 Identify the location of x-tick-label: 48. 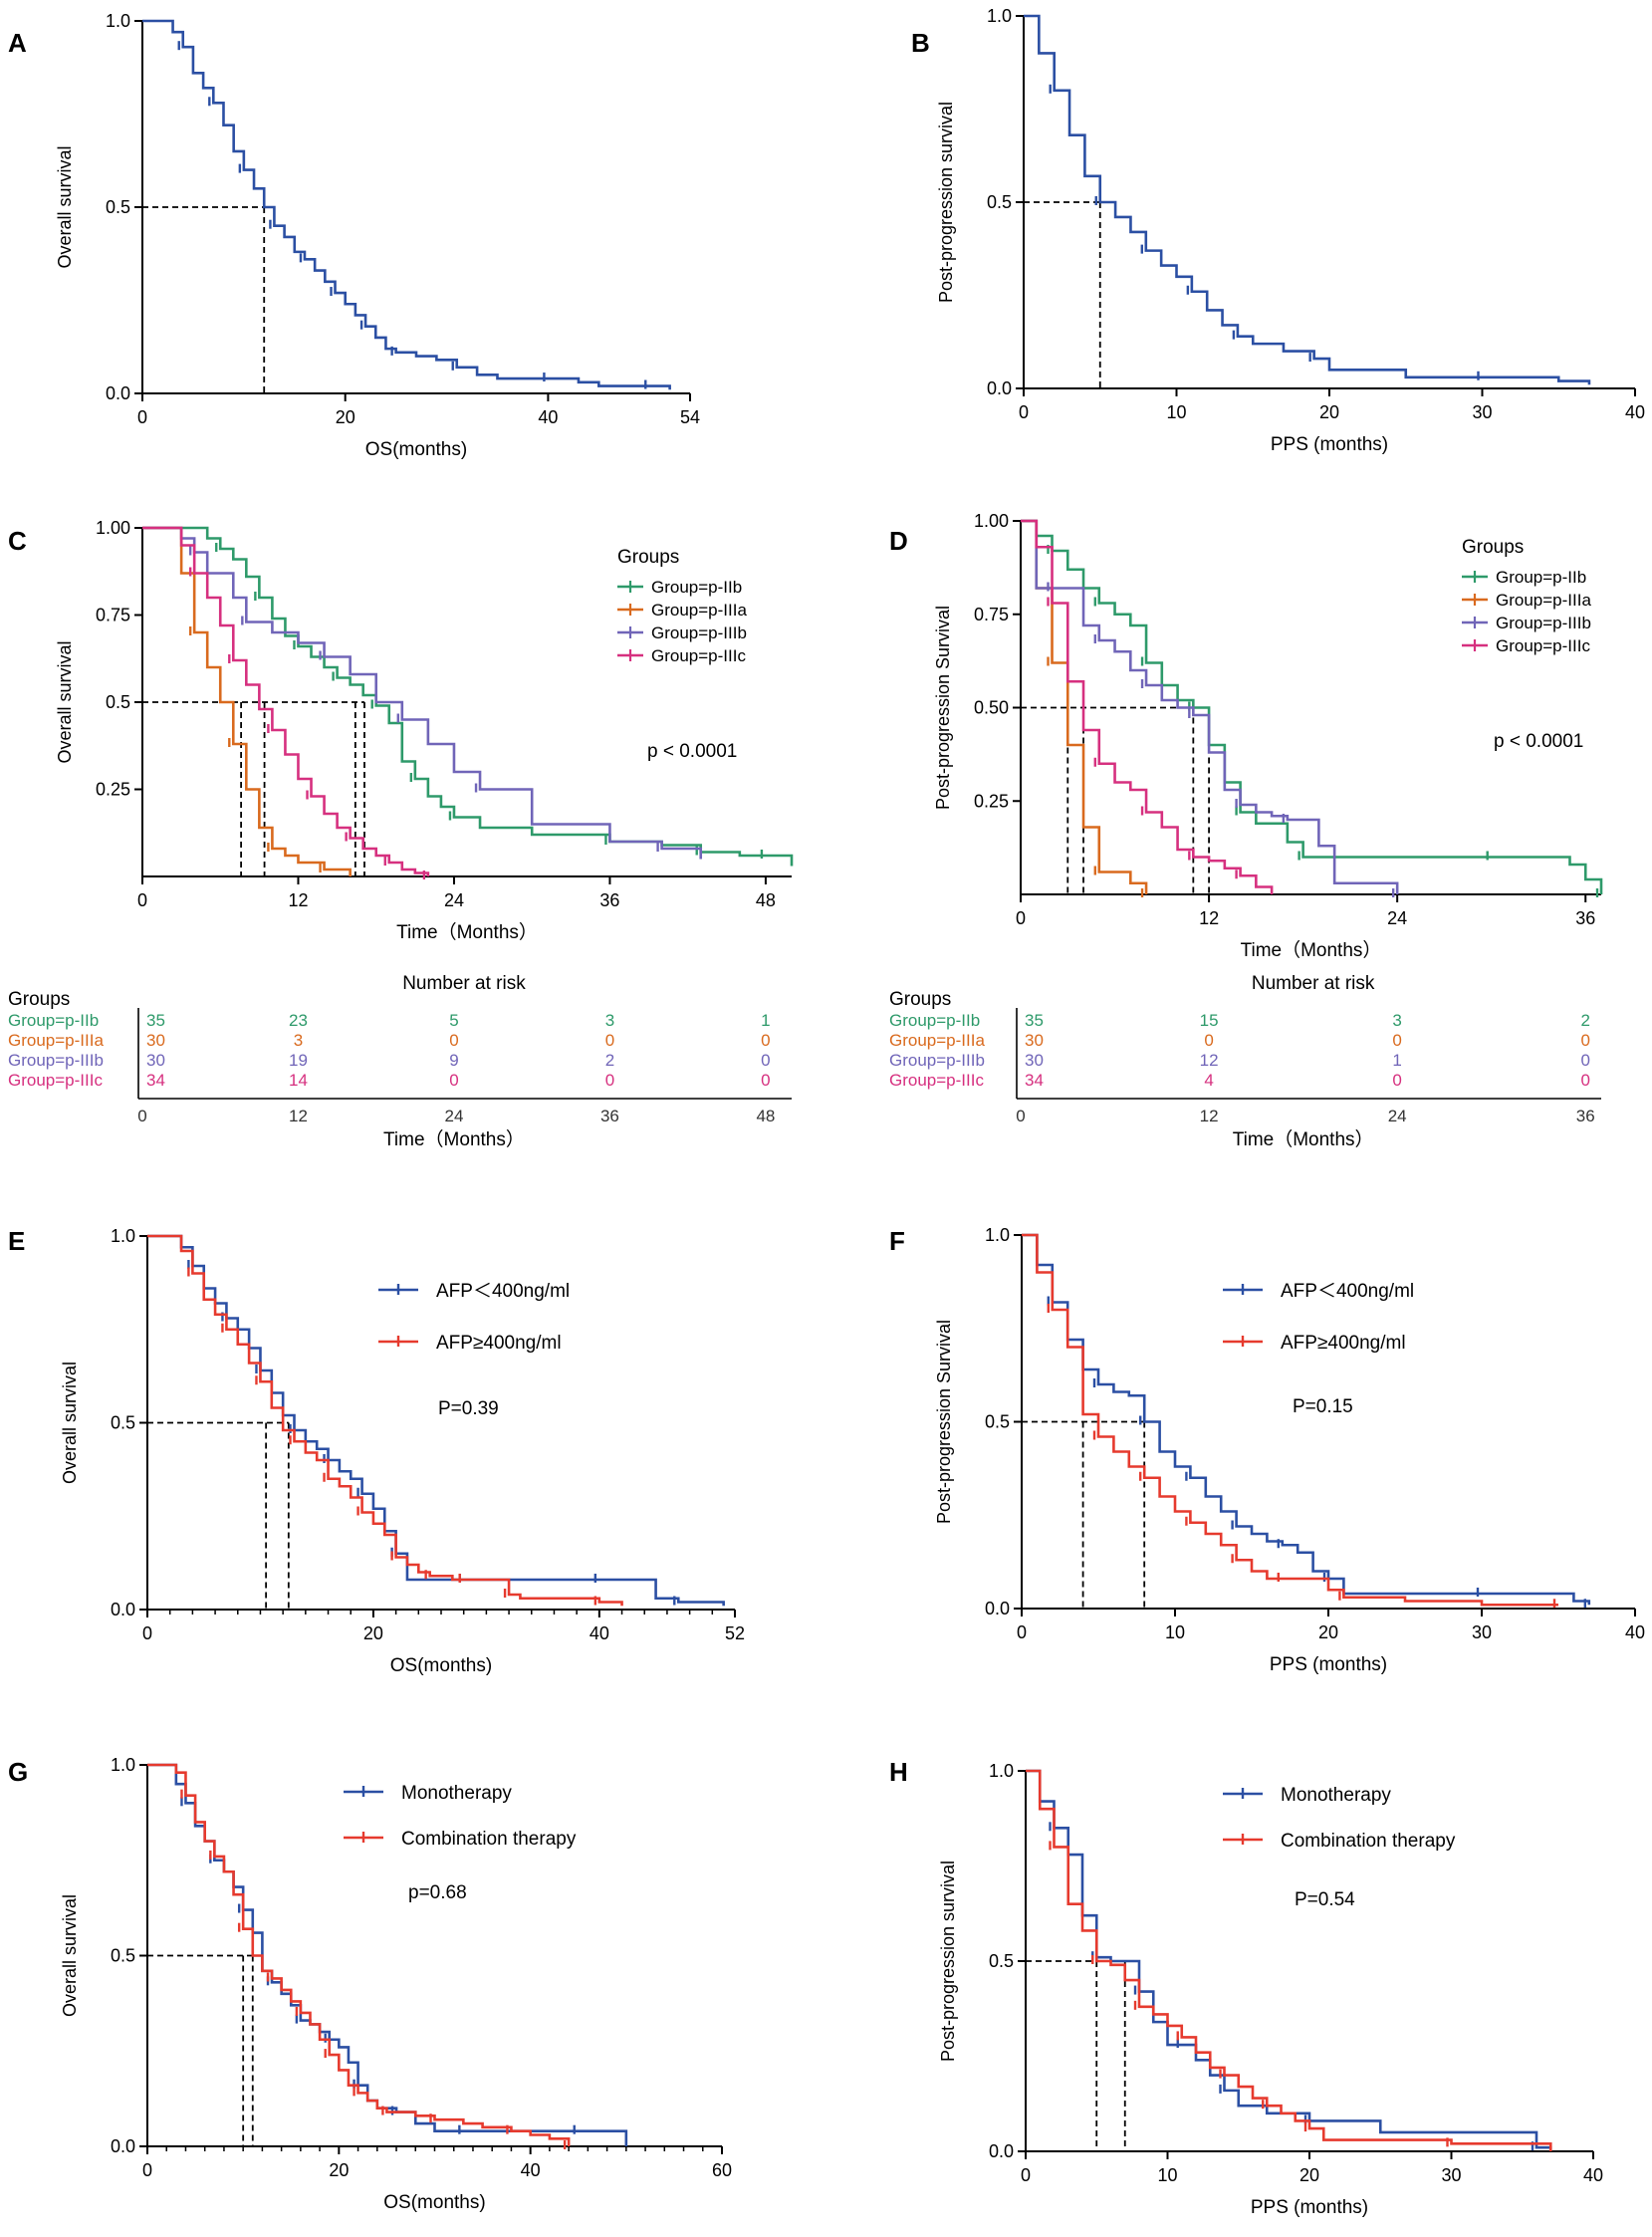
(766, 900).